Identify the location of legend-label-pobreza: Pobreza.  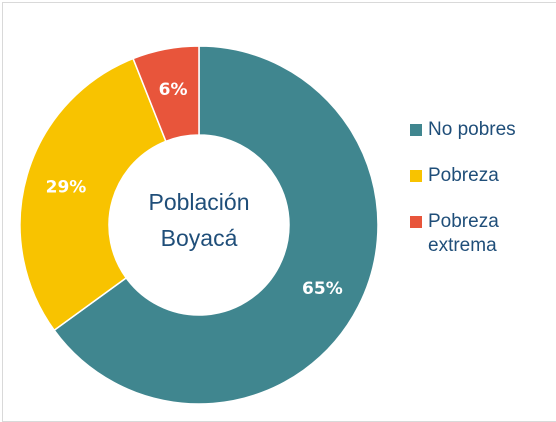
(463, 175).